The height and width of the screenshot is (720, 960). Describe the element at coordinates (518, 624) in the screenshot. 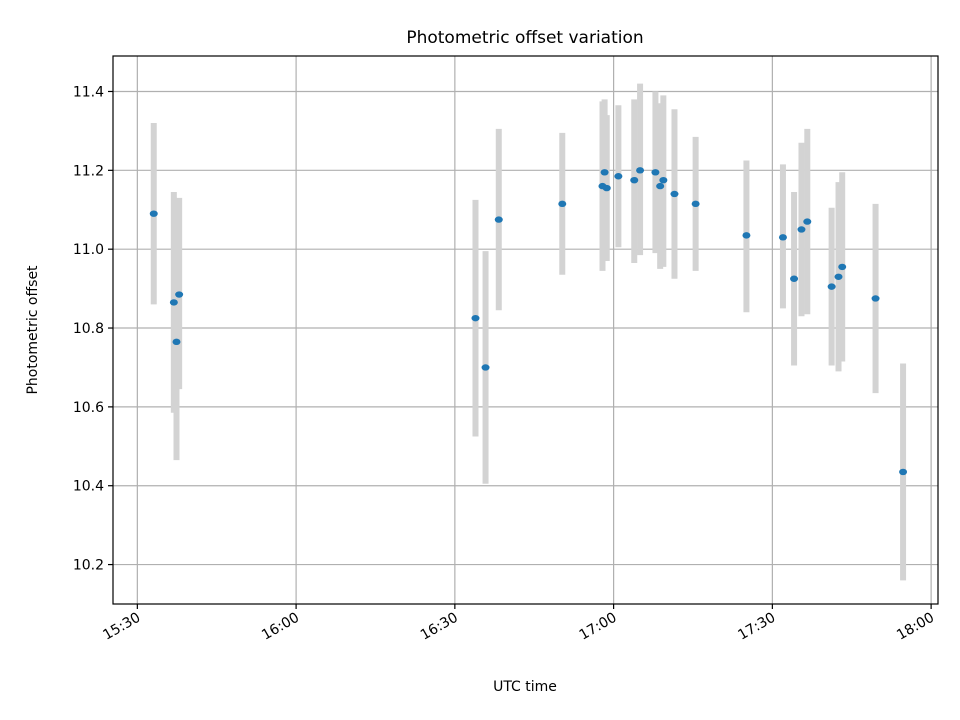

I see `x-axis-ticks: 15:30 16:00 16:30 17:00 17:30 18:00` at that location.